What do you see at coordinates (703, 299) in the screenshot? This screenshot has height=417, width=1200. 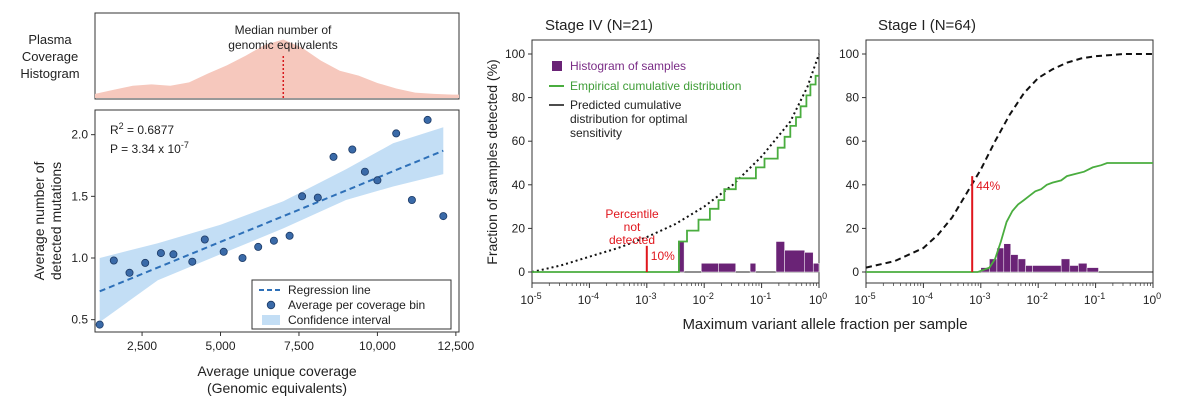 I see `stage-iv-x-tick-label-3: 10⁻²` at bounding box center [703, 299].